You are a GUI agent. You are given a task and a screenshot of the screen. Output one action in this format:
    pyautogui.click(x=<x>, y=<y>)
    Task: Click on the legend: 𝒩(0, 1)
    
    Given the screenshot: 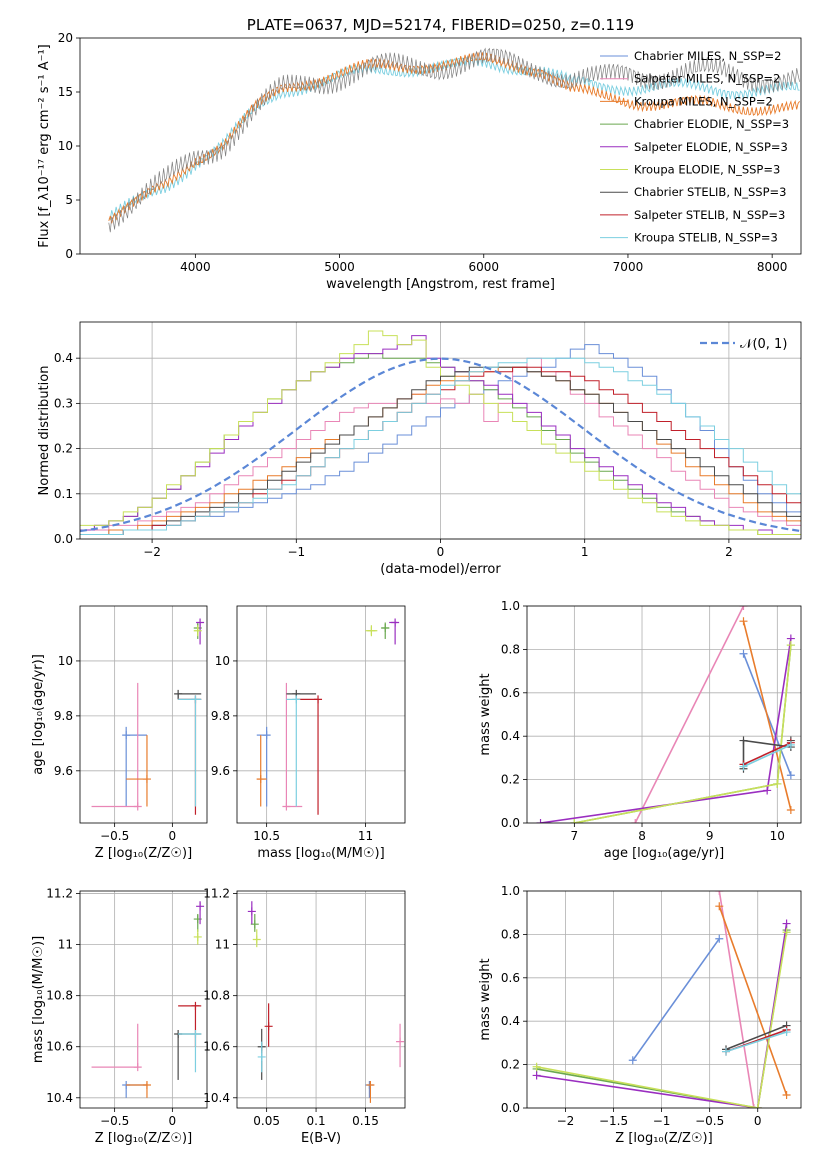 What is the action you would take?
    pyautogui.click(x=743, y=344)
    